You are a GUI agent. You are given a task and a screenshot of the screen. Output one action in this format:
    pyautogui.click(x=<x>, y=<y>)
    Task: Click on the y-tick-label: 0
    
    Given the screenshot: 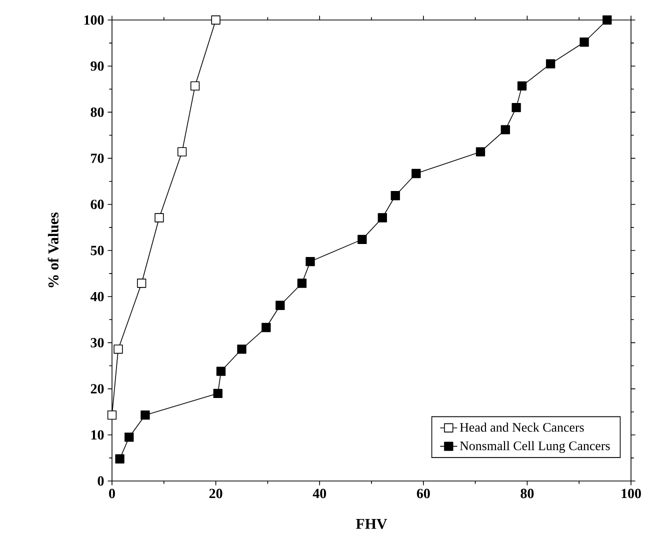 What is the action you would take?
    pyautogui.click(x=101, y=481)
    